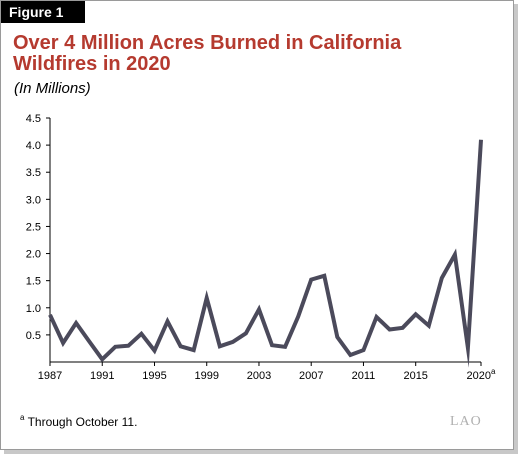 This screenshot has height=456, width=520. What do you see at coordinates (154, 376) in the screenshot?
I see `x-tick-label: 1995` at bounding box center [154, 376].